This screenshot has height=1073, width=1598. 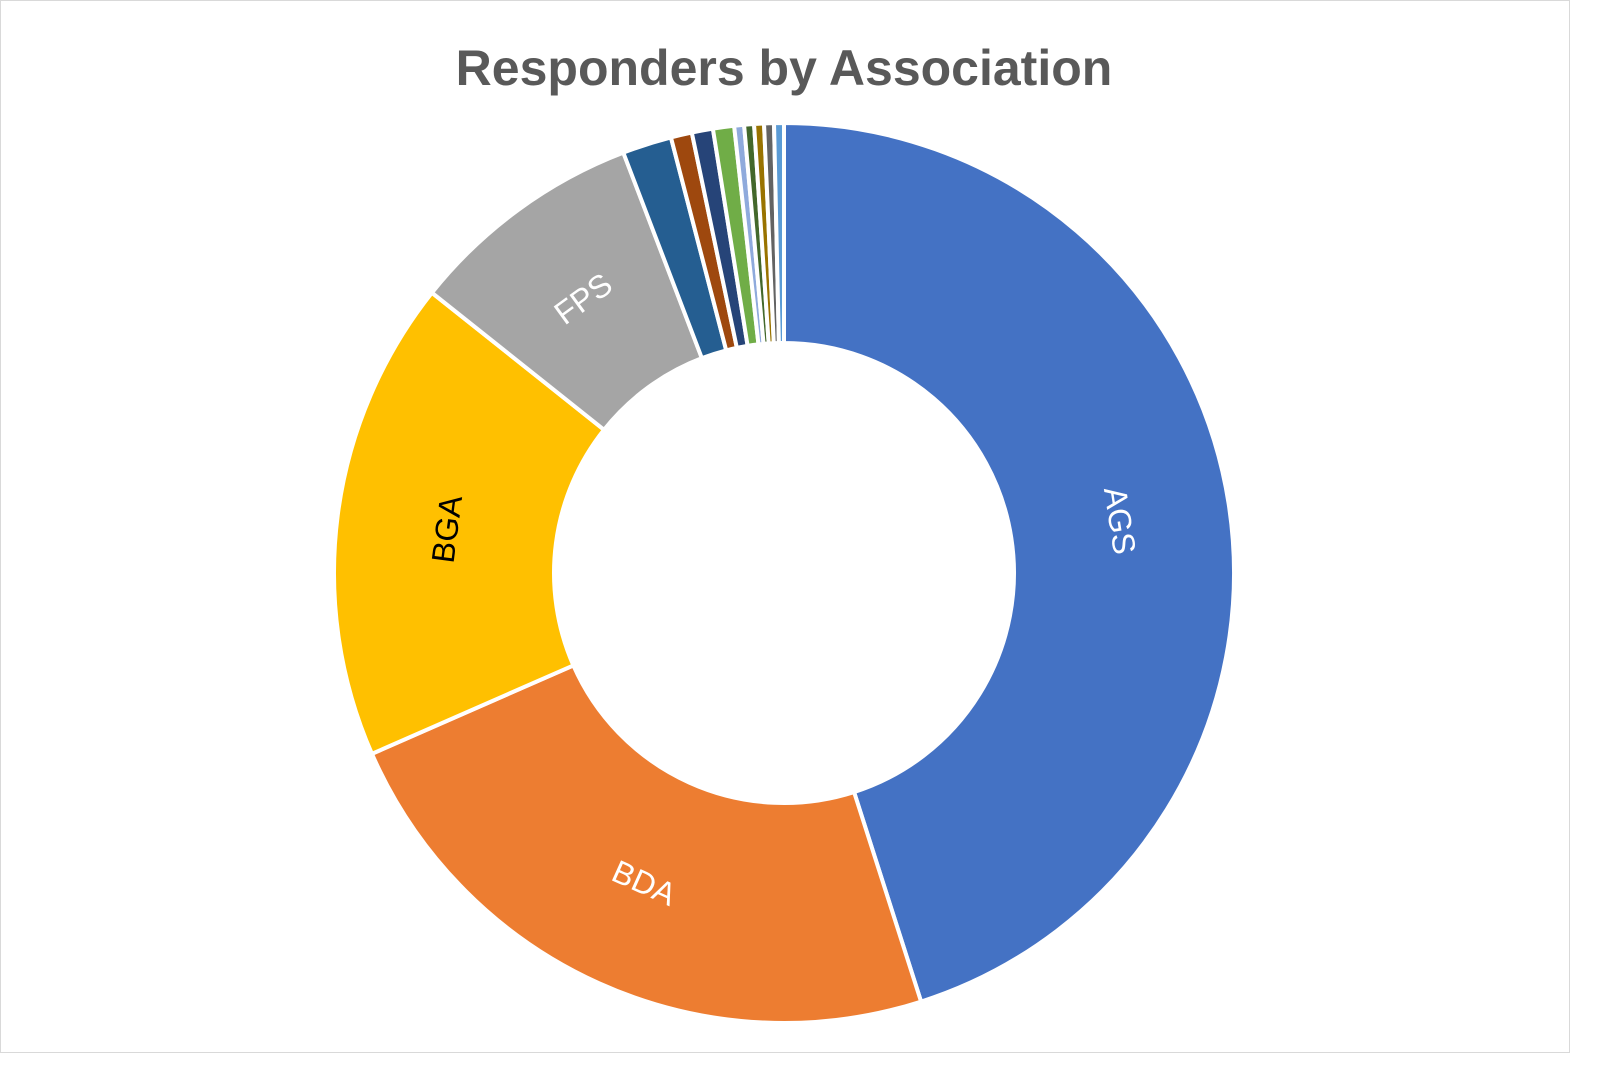 I want to click on slice-bga, so click(x=469, y=523).